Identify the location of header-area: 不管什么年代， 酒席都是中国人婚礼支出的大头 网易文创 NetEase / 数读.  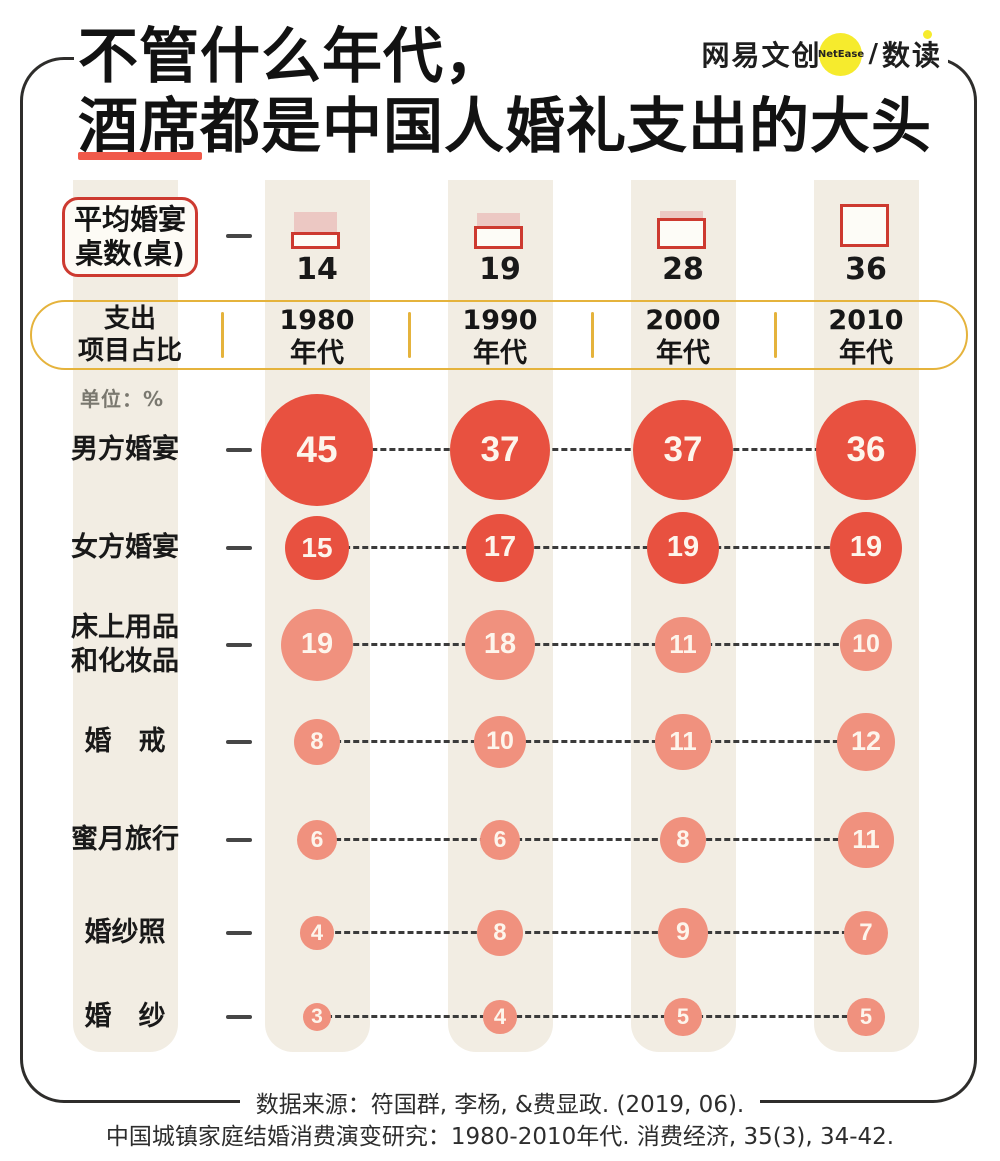
(511, 91).